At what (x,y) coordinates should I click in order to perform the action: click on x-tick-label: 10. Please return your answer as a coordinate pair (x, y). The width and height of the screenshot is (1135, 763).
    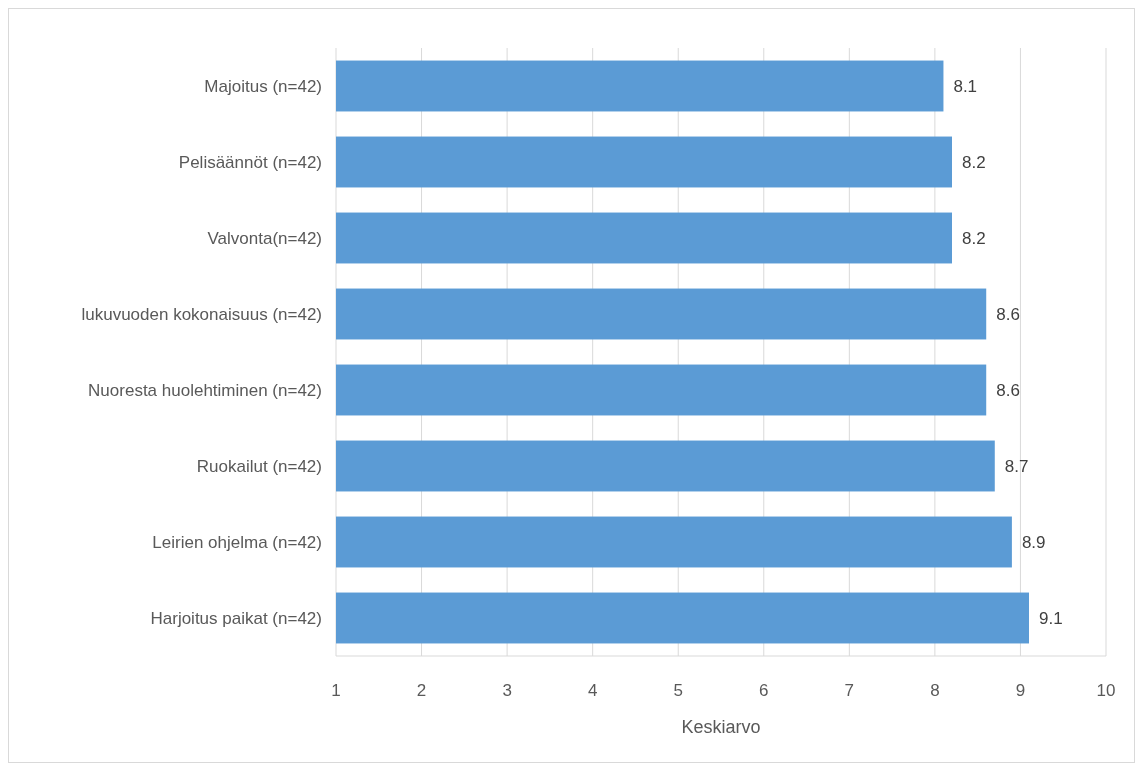
    Looking at the image, I should click on (1106, 690).